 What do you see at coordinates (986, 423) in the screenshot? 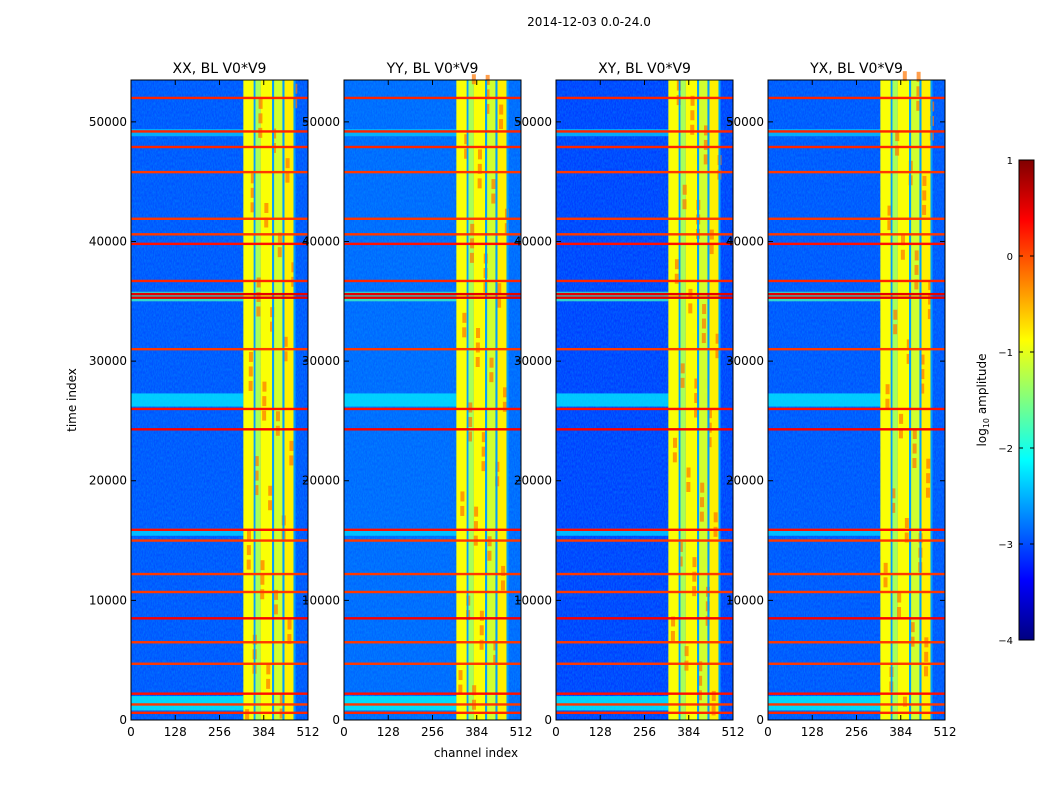
I see `colorbar-label-sub: 10` at bounding box center [986, 423].